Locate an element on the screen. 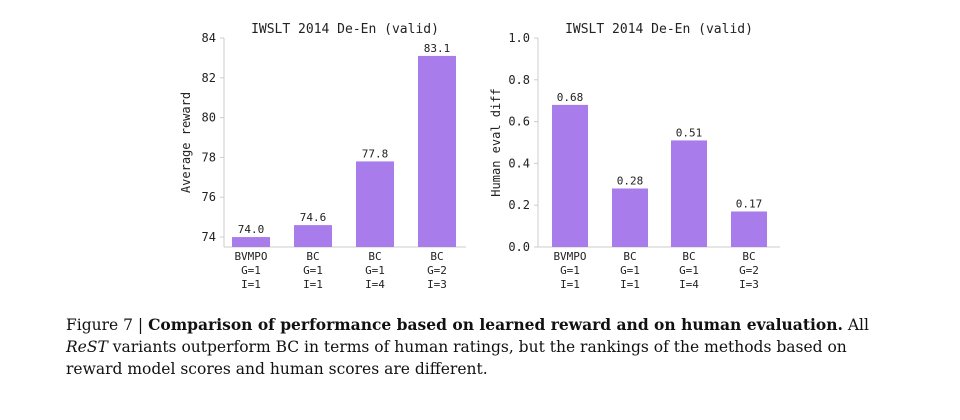  bar-value-label: 74.0 is located at coordinates (251, 229).